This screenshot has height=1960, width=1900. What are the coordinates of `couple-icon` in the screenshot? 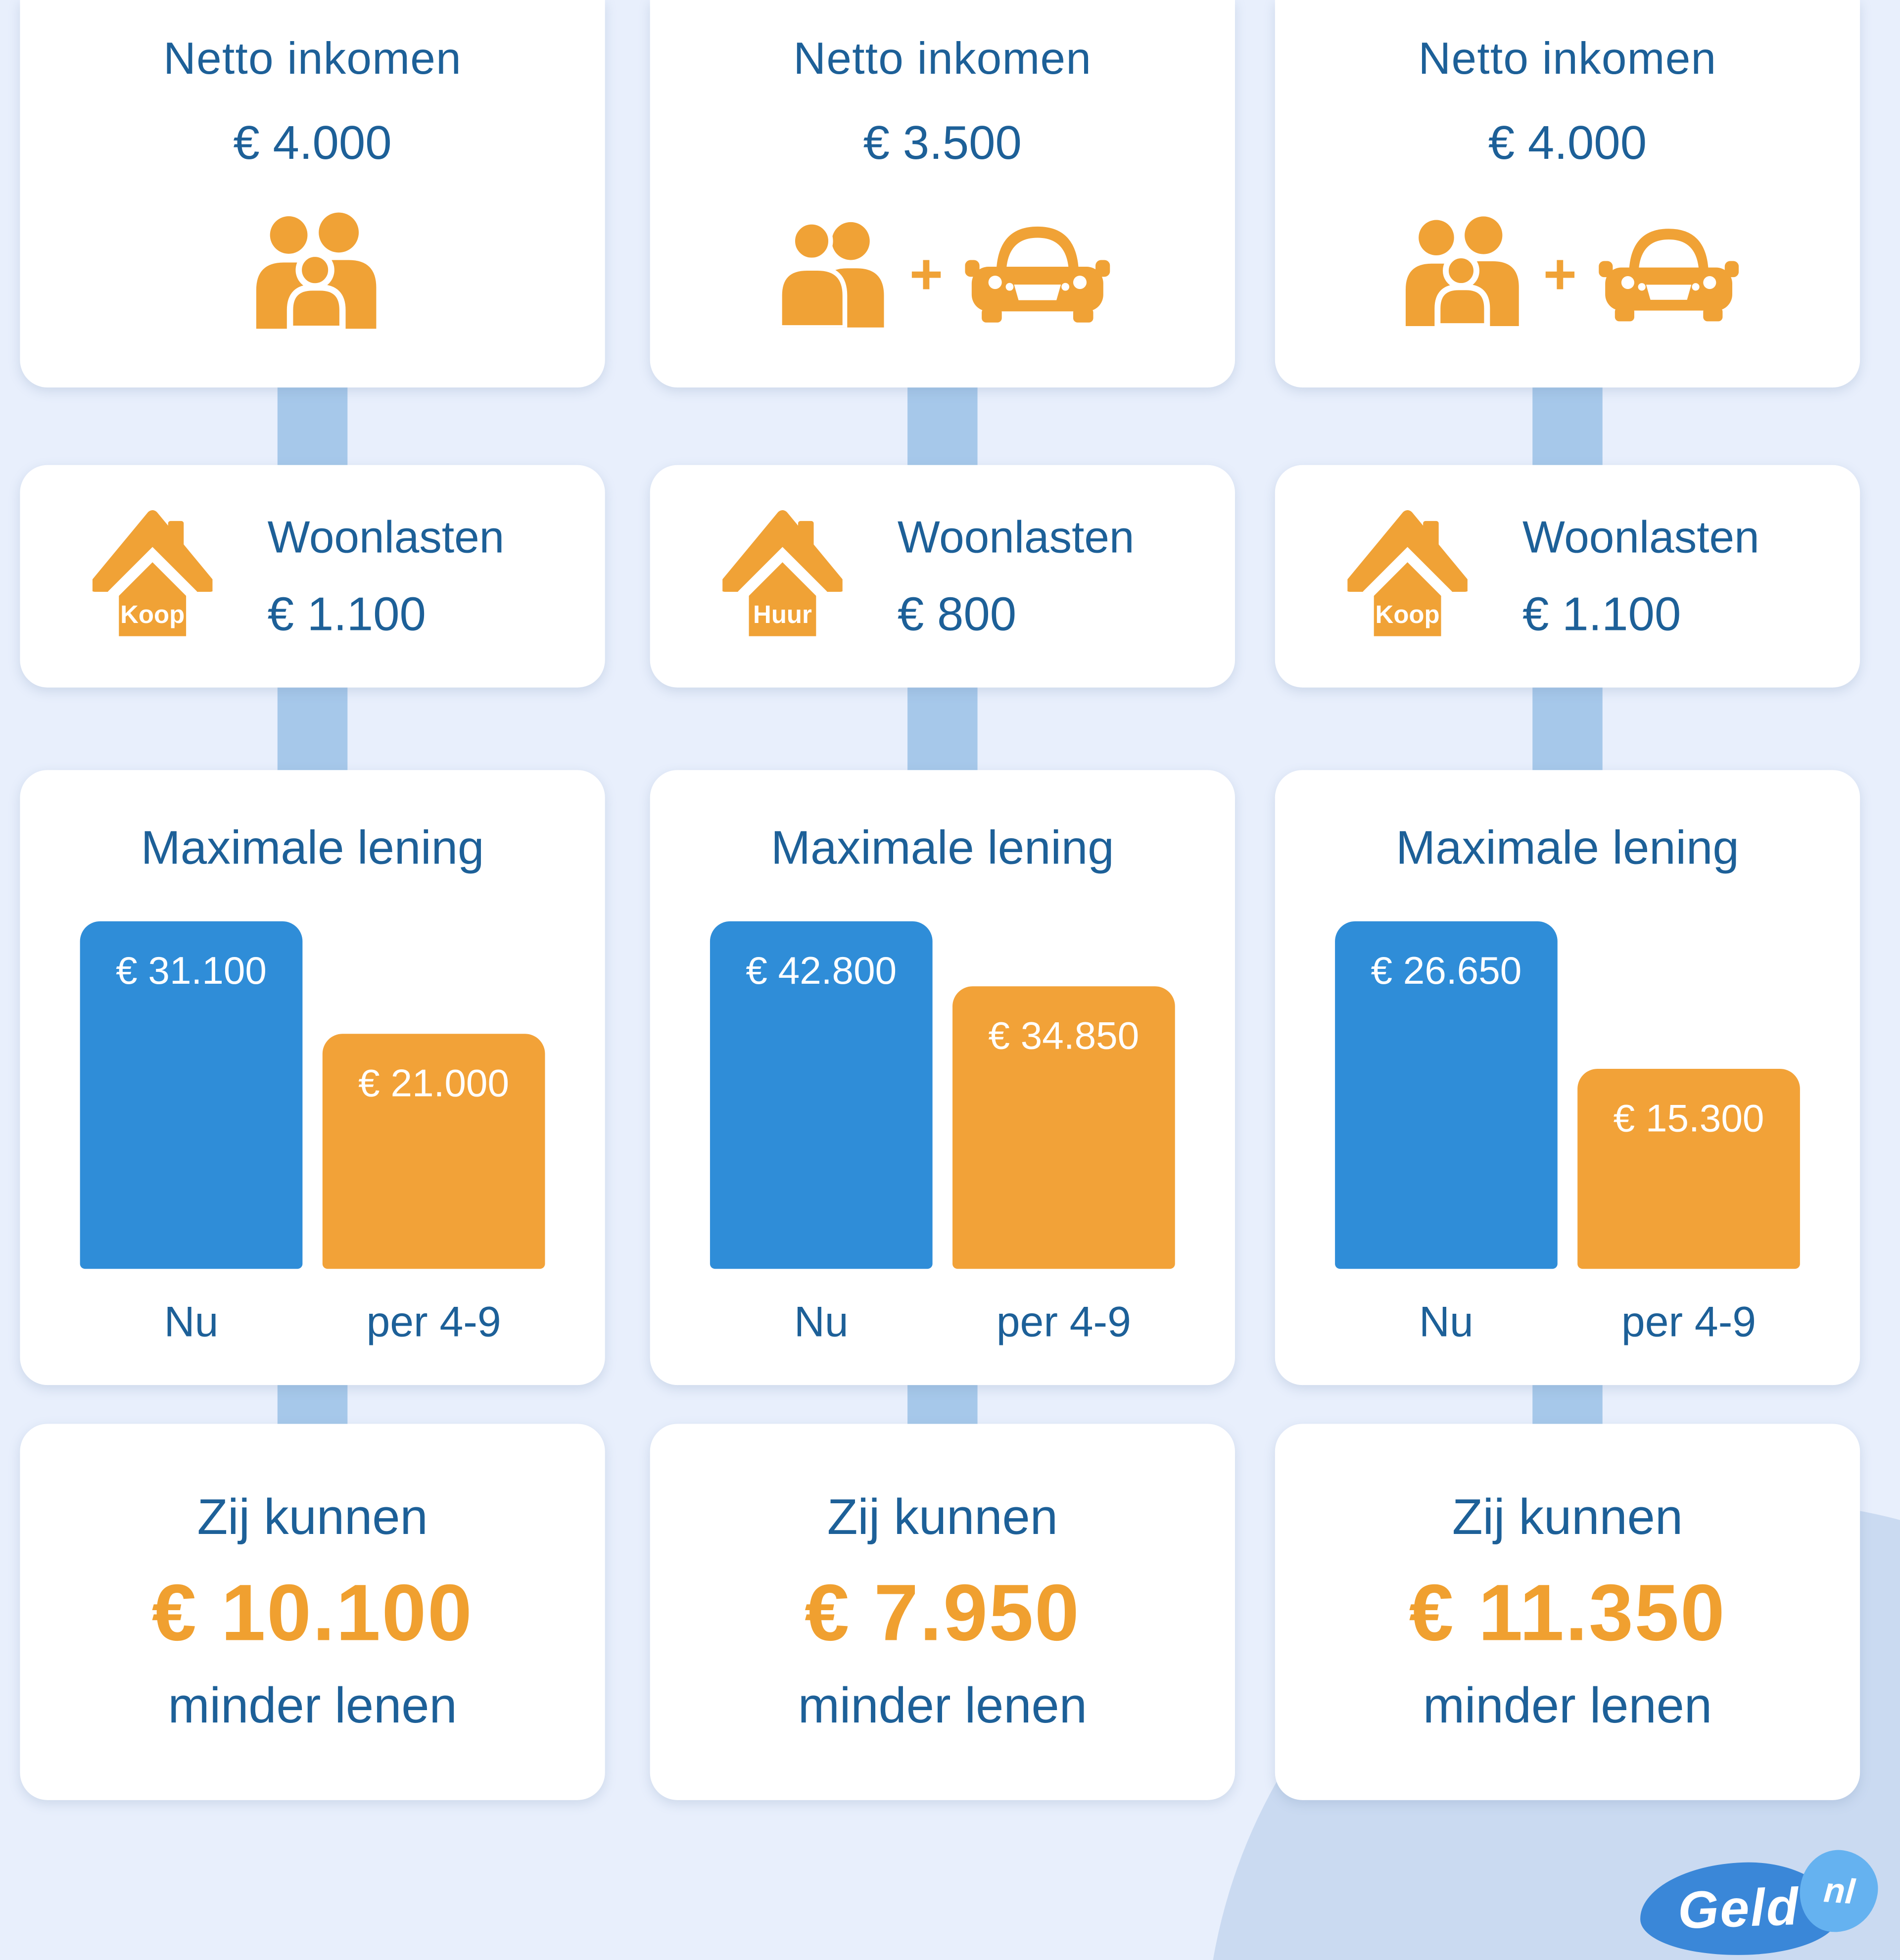 It's located at (830, 270).